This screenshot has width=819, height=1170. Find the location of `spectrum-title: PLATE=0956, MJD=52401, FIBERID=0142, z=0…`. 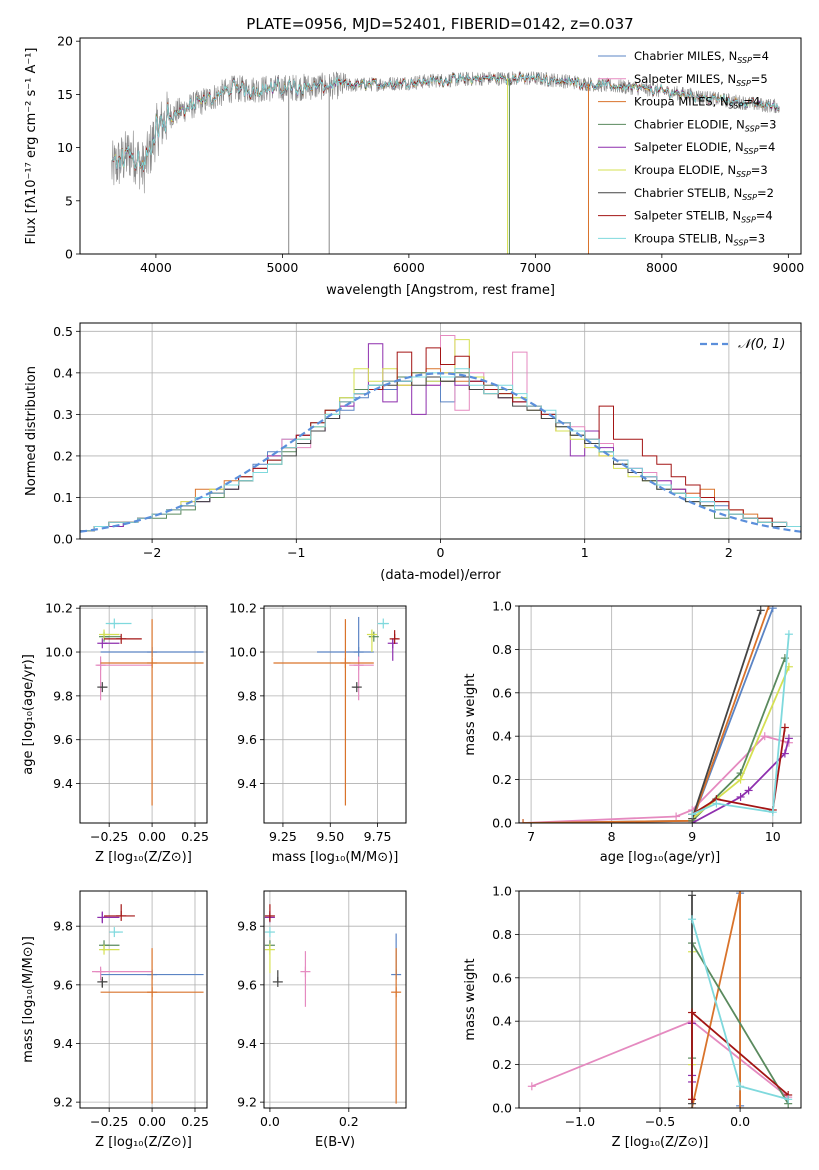

spectrum-title: PLATE=0956, MJD=52401, FIBERID=0142, z=0… is located at coordinates (439, 24).